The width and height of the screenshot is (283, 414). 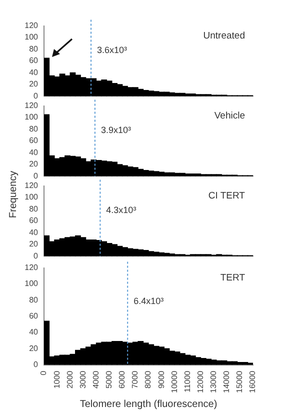 I want to click on ref-line-label: 6.4x10³, so click(x=149, y=301).